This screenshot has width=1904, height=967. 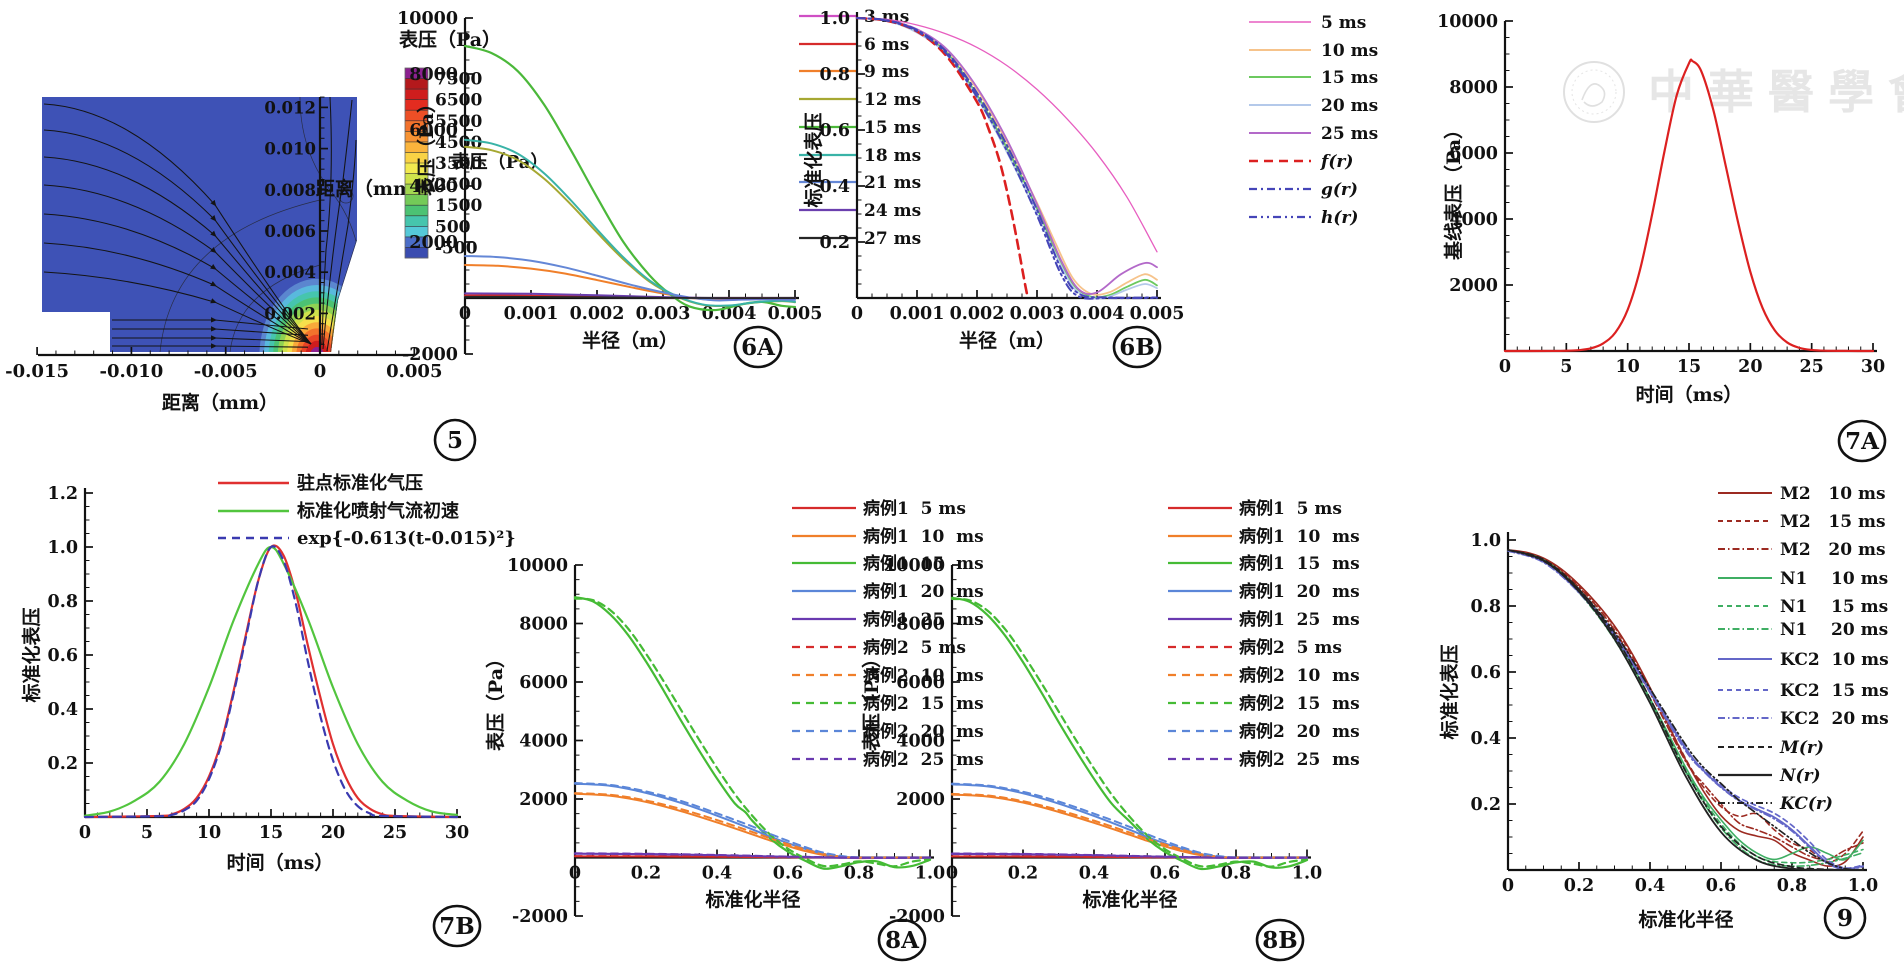 I want to click on x-axis-title: 标准化半径, so click(x=1129, y=899).